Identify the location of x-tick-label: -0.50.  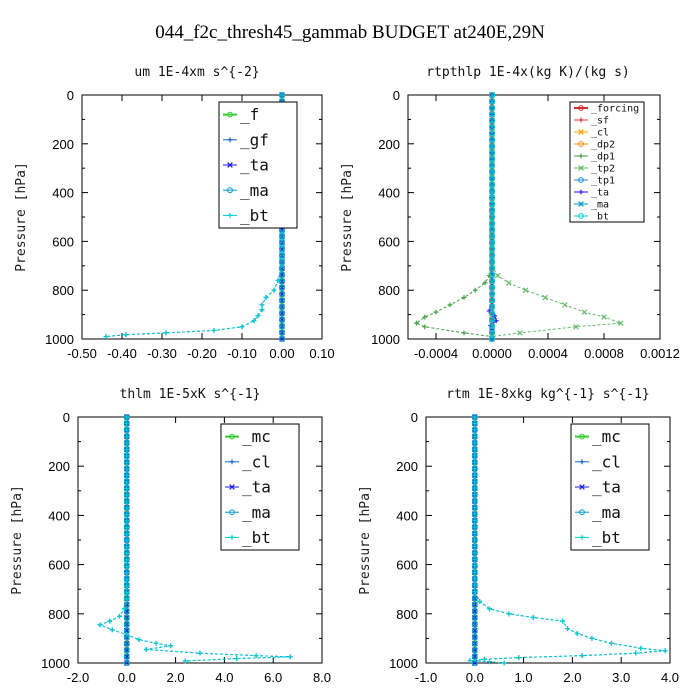
(82, 353).